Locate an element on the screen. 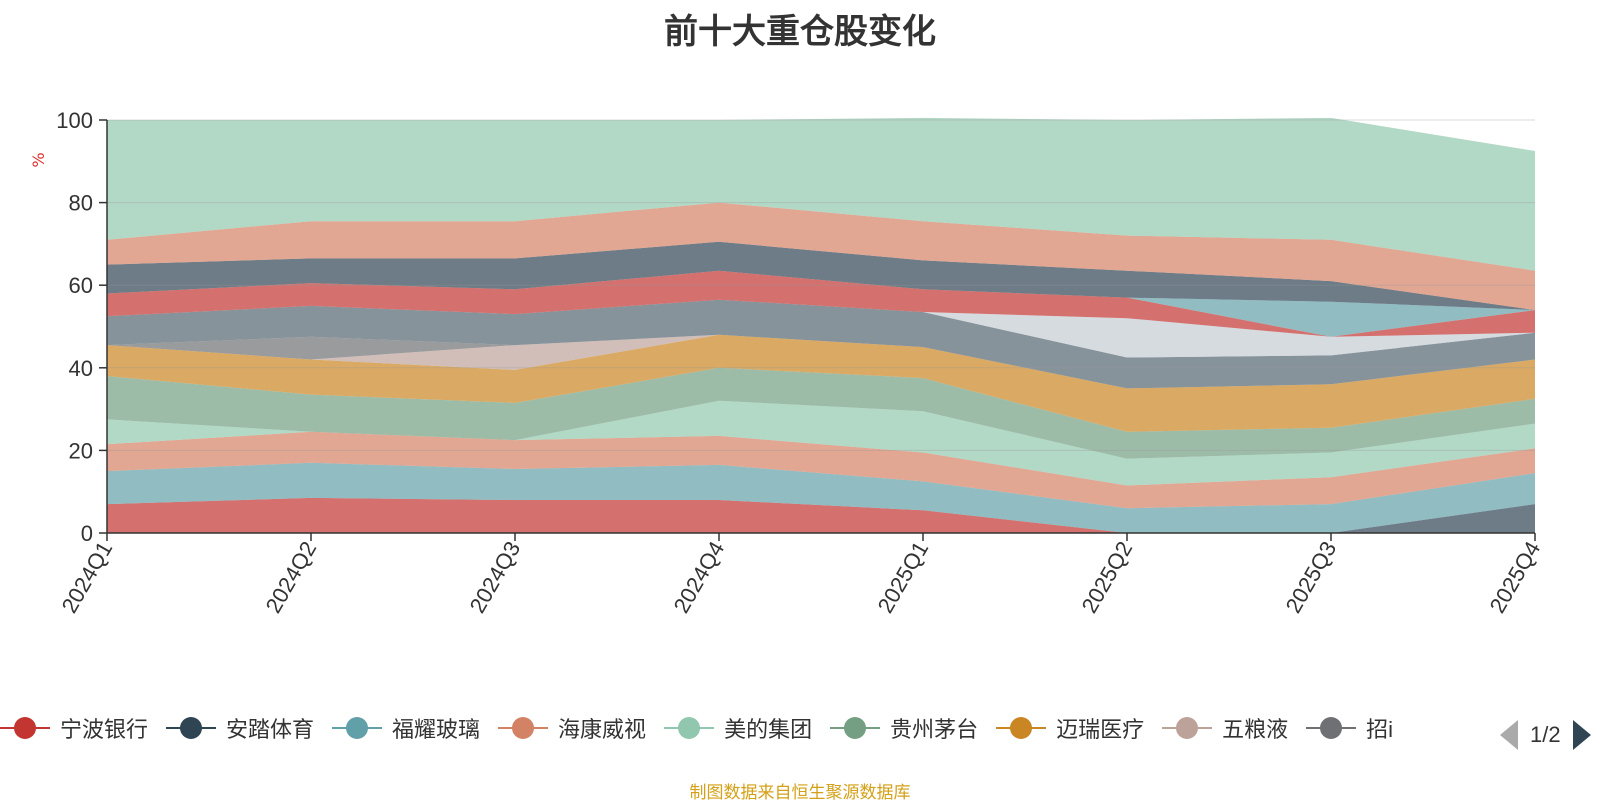 The height and width of the screenshot is (803, 1600). legend-item: 招i is located at coordinates (1349, 728).